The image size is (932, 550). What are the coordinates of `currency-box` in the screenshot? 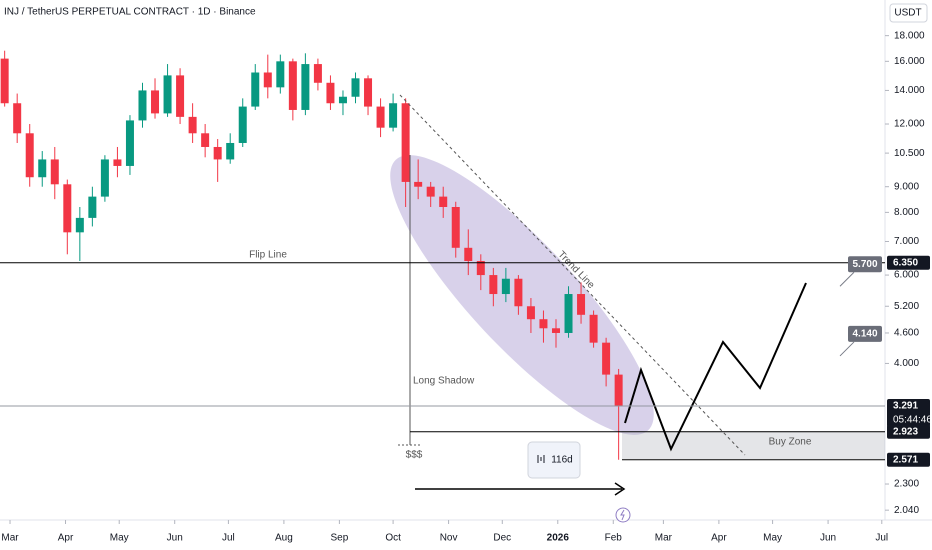 It's located at (908, 13).